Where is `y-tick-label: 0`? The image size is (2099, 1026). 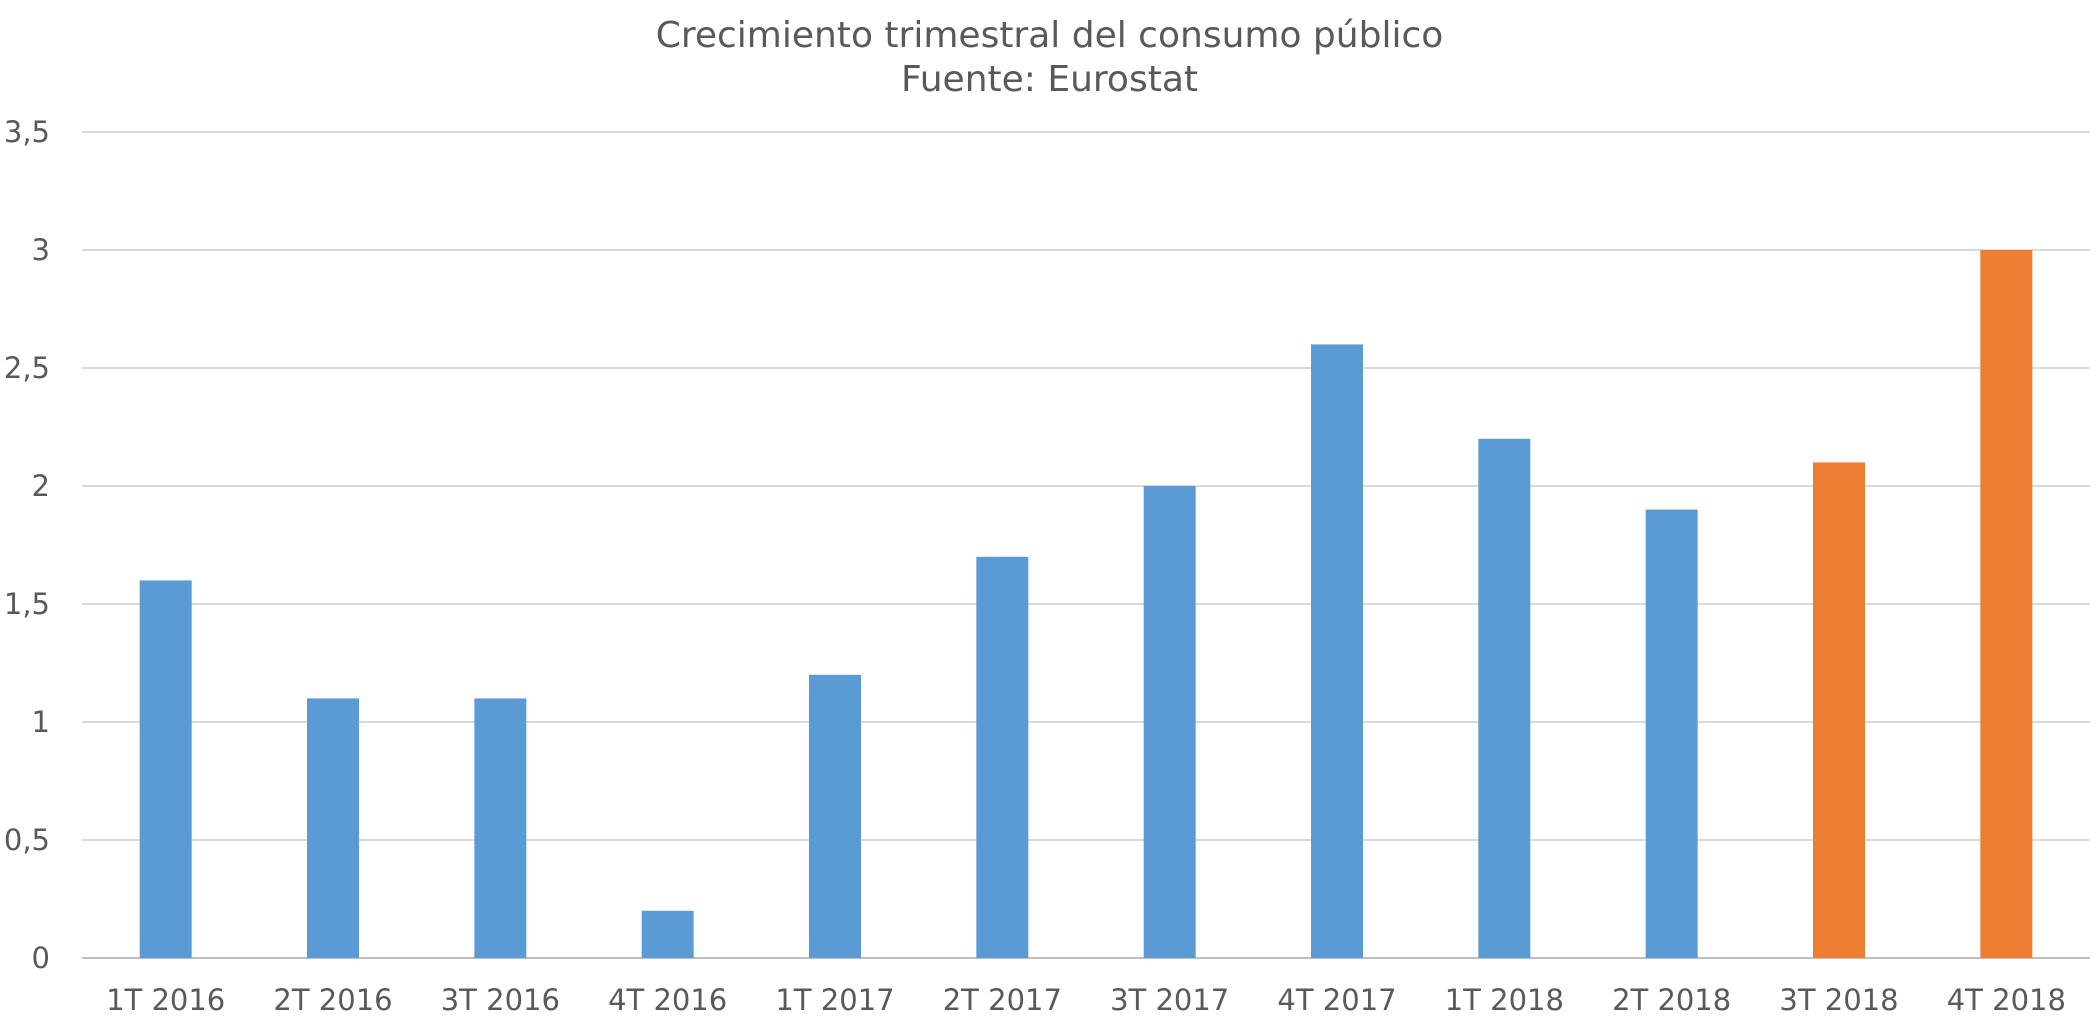
y-tick-label: 0 is located at coordinates (41, 958).